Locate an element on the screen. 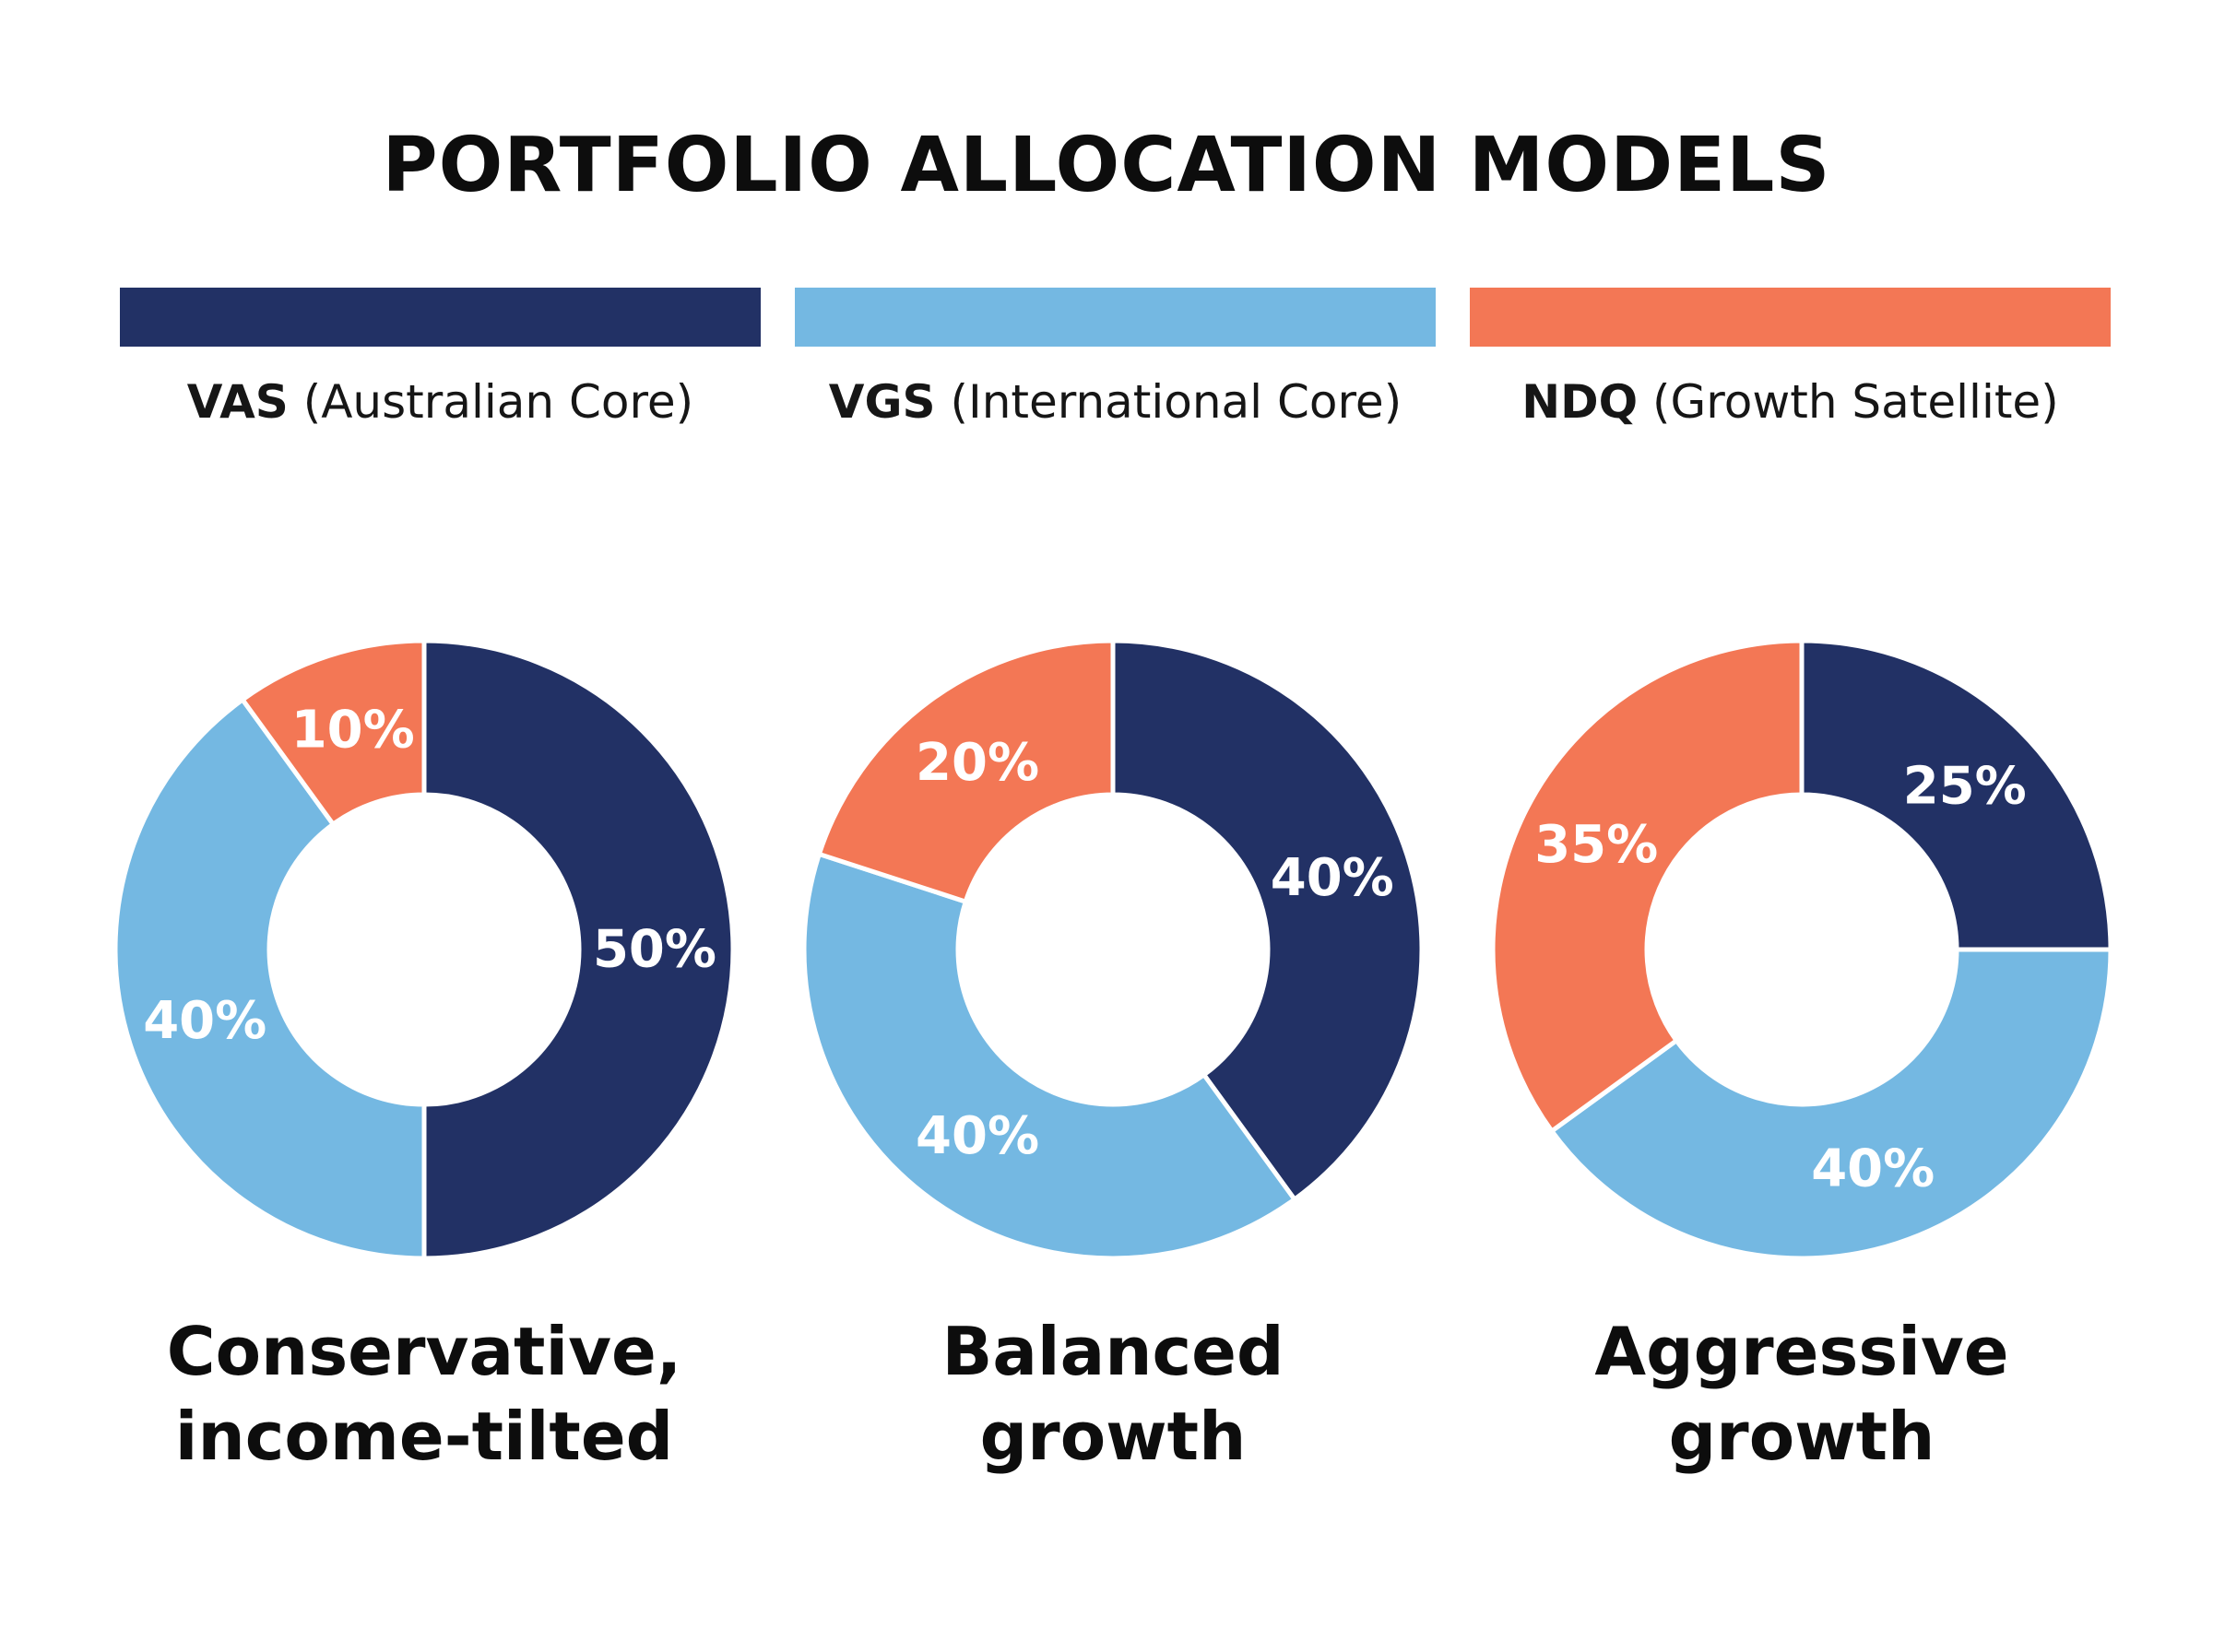 Image resolution: width=2213 pixels, height=1652 pixels. slice-label-vas: 50% is located at coordinates (654, 950).